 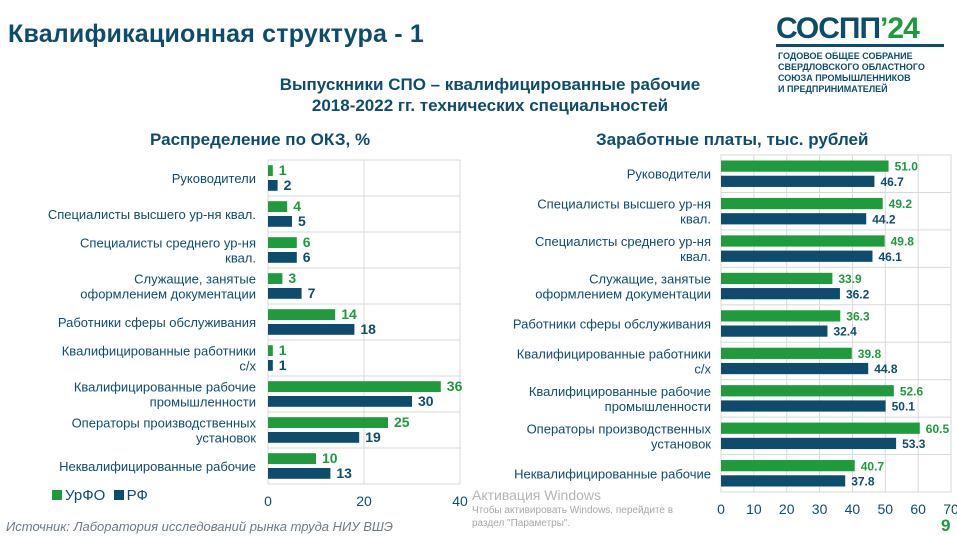 What do you see at coordinates (886, 369) in the screenshot?
I see `data-label: 44.8` at bounding box center [886, 369].